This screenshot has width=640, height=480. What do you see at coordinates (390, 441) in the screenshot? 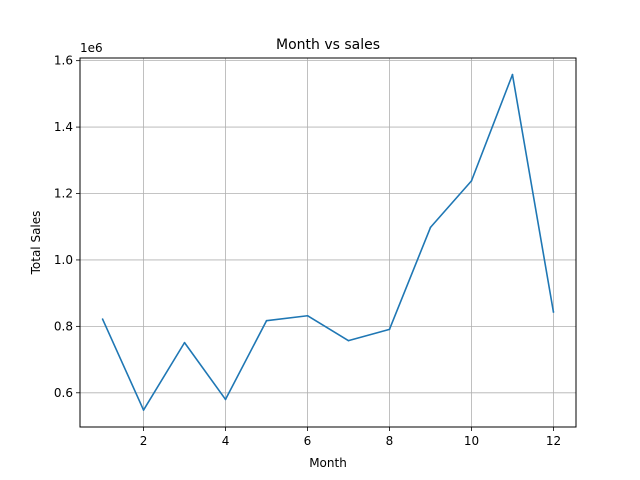
I see `x-tick-label: 8` at bounding box center [390, 441].